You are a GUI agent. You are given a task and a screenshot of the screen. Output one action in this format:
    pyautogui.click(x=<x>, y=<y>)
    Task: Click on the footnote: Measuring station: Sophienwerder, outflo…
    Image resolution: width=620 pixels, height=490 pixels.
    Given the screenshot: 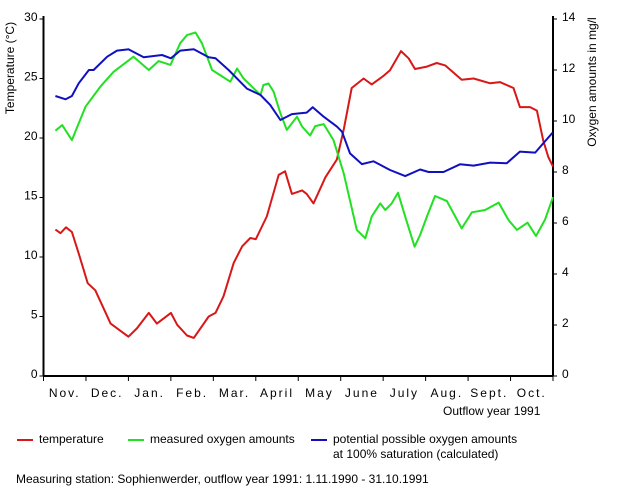 What is the action you would take?
    pyautogui.click(x=222, y=479)
    